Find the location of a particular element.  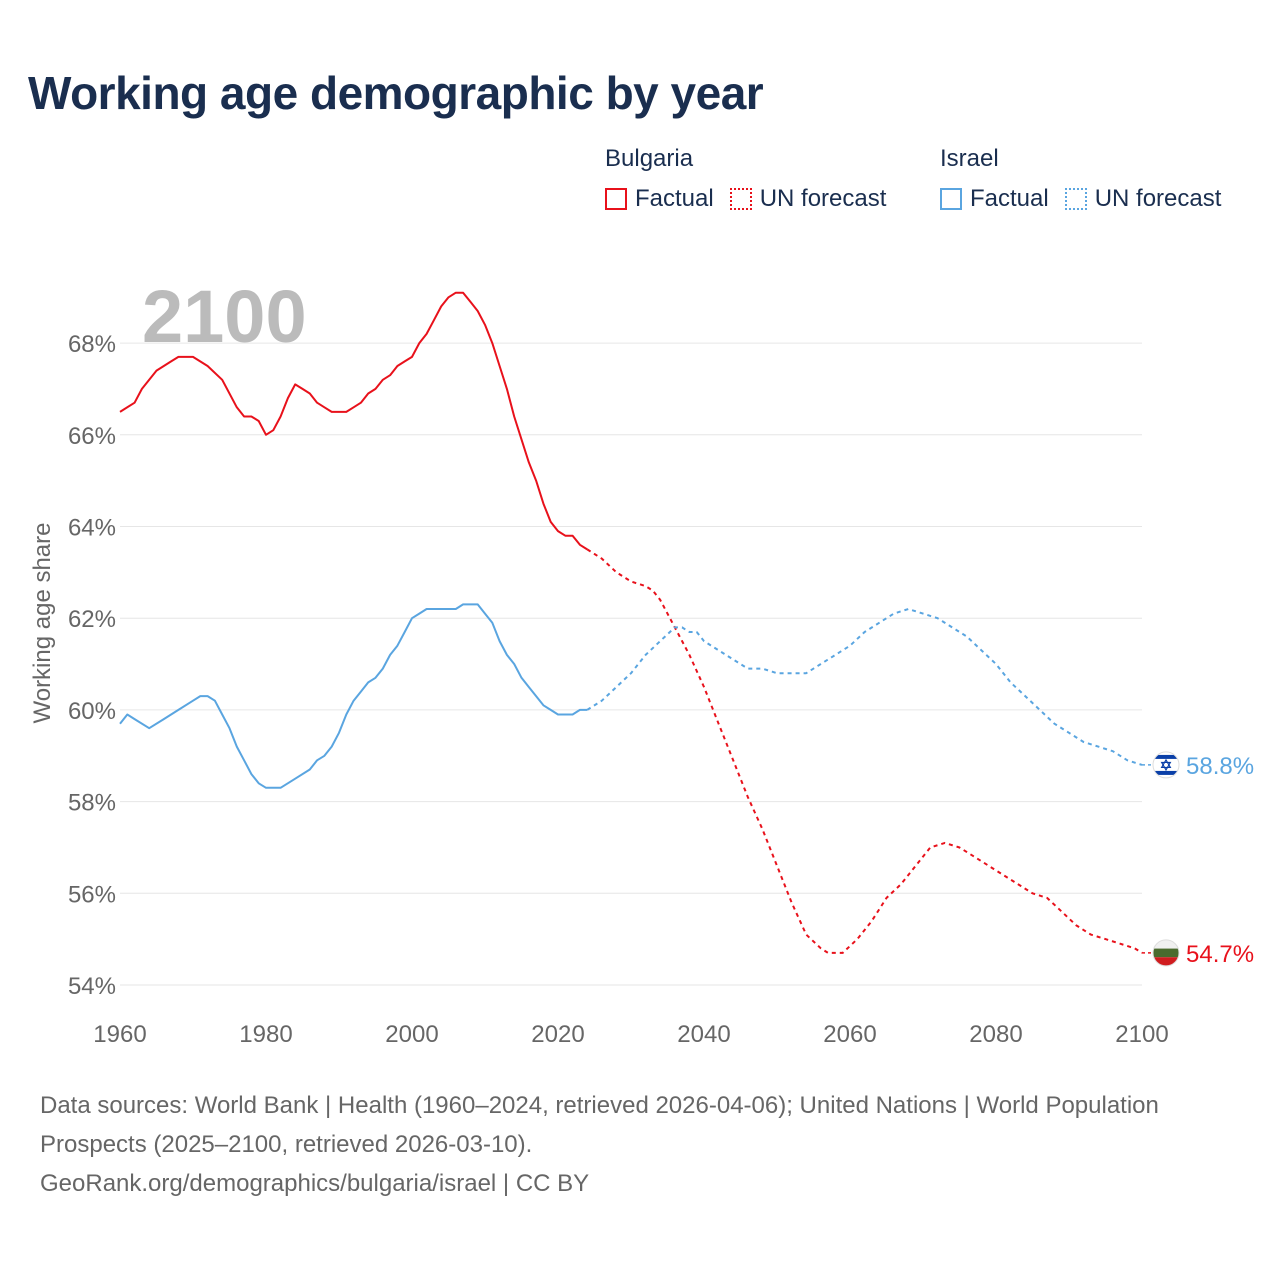

legend-group-name: Bulgaria is located at coordinates (649, 158).